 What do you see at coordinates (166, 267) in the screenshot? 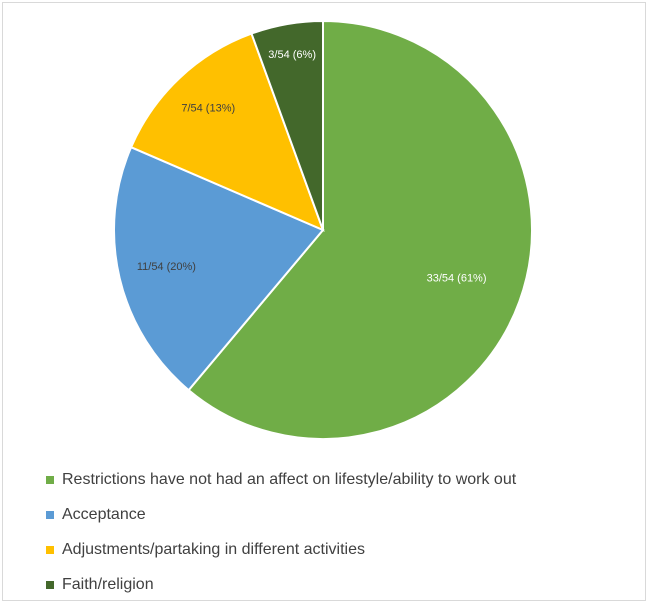
I see `data-label-acceptance: 11/54 (20%)` at bounding box center [166, 267].